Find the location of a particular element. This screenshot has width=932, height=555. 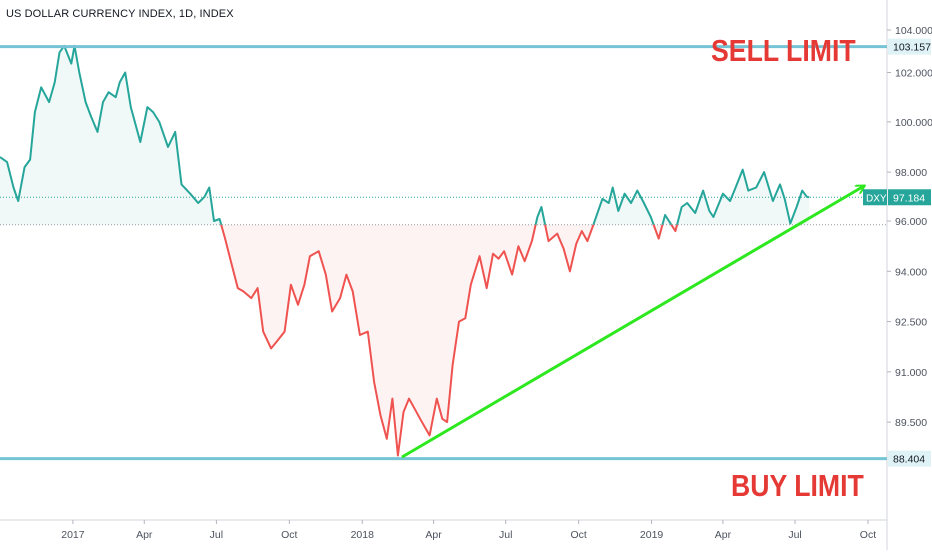

buy-limit-tag: 88.404 is located at coordinates (909, 460).